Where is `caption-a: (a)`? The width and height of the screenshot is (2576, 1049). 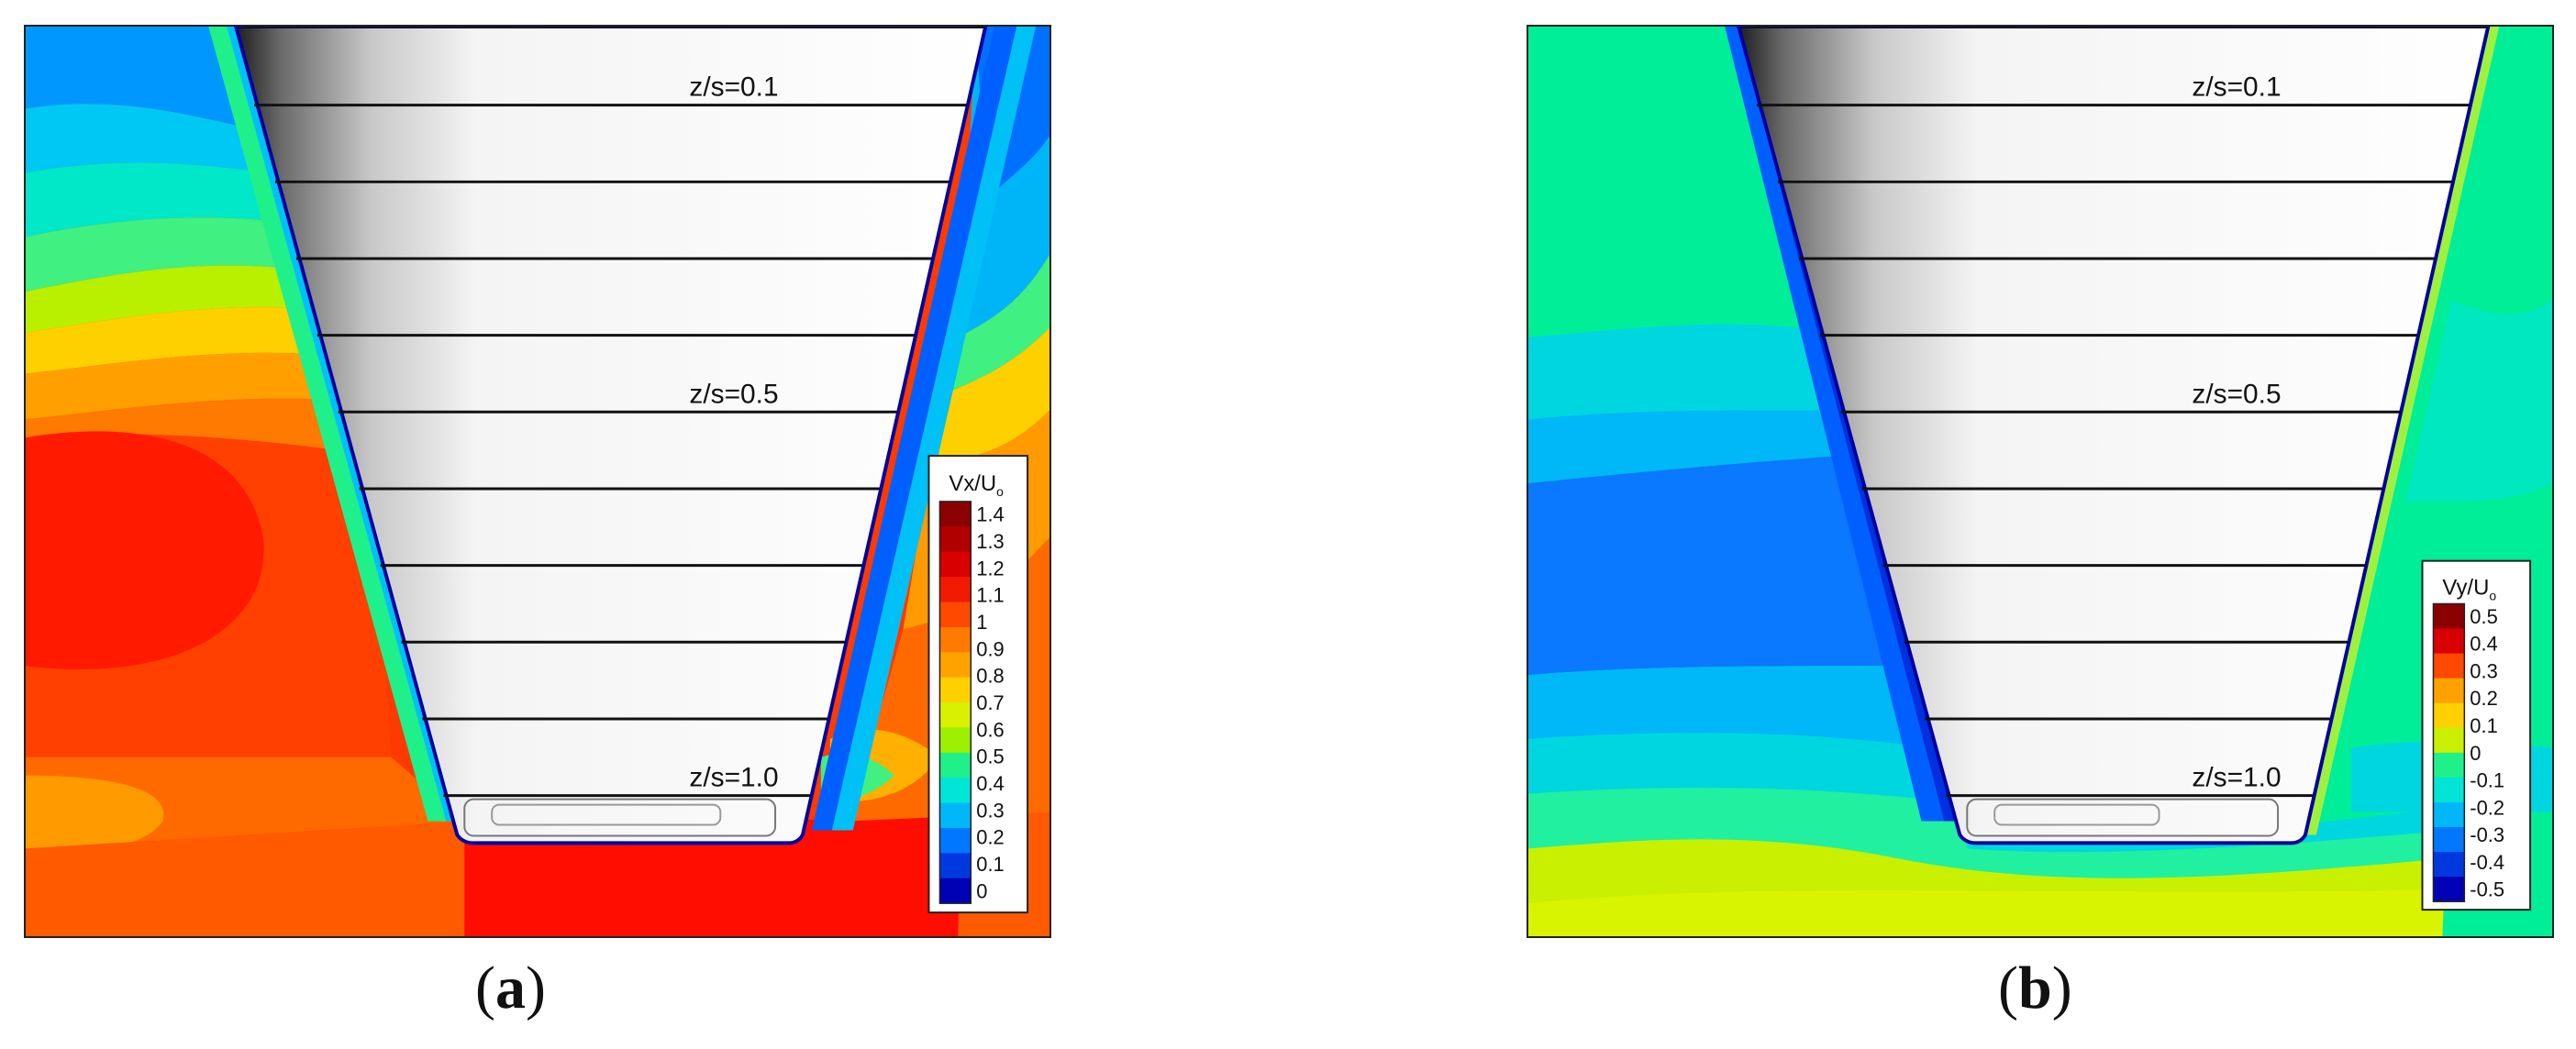
caption-a: (a) is located at coordinates (510, 988).